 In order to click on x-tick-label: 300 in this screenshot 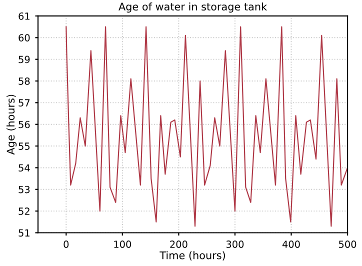, I will do `click(235, 244)`.